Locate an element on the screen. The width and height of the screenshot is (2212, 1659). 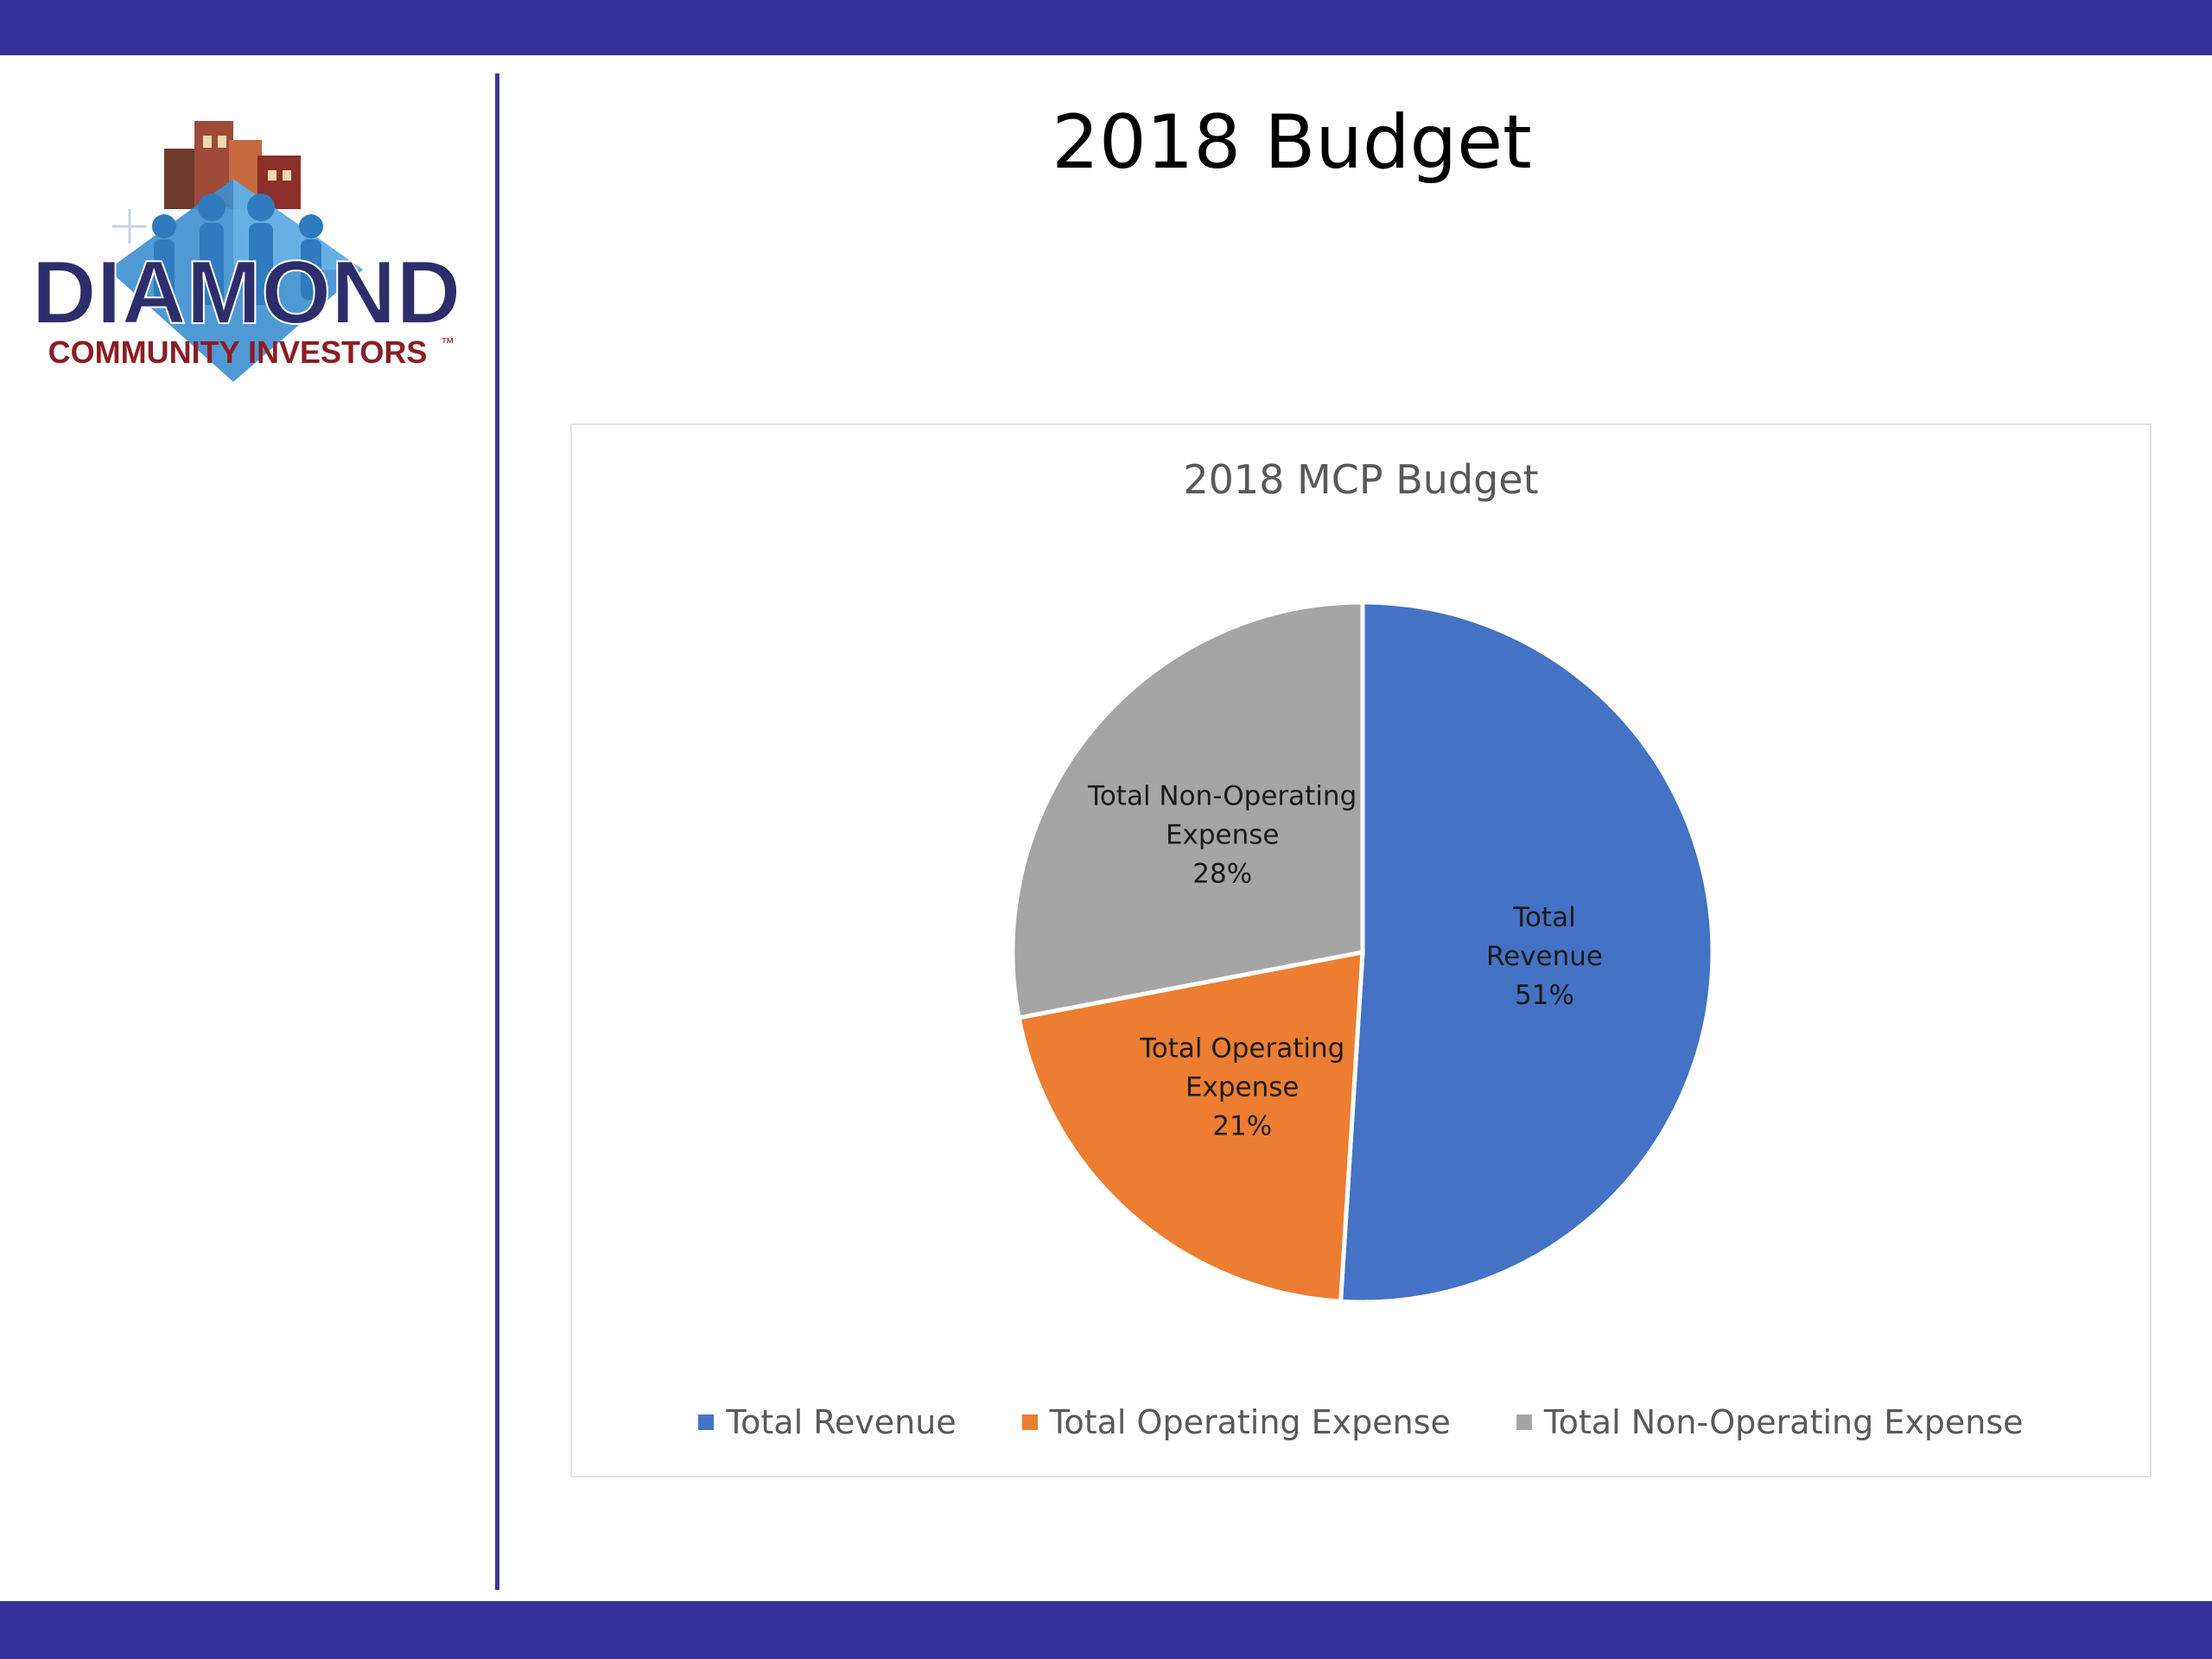
legend-item: Total Revenue is located at coordinates (827, 1422).